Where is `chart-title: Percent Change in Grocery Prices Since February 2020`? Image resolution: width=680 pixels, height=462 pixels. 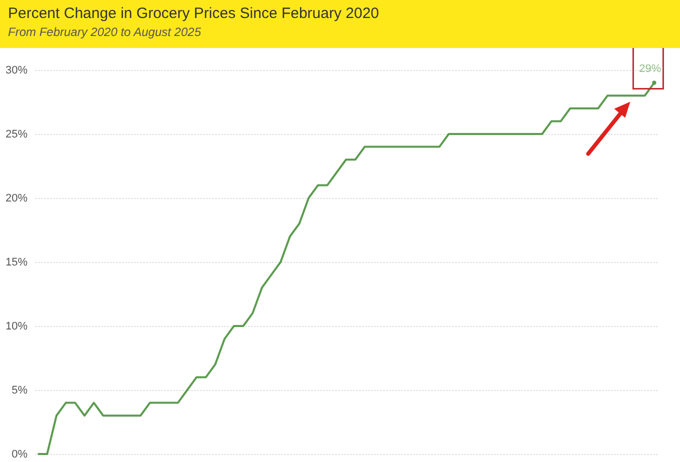
chart-title: Percent Change in Grocery Prices Since February 2020 is located at coordinates (194, 14).